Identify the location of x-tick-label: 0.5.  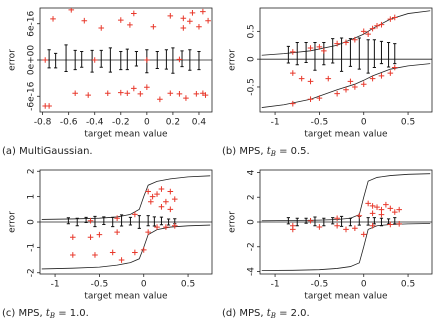
(408, 123).